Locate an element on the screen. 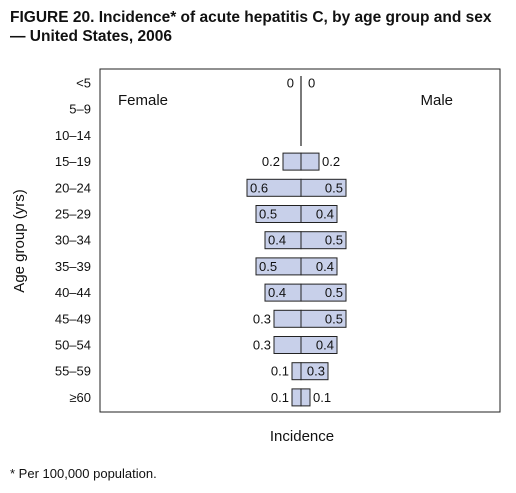 This screenshot has height=493, width=516. x-axis-title: Incidence is located at coordinates (302, 436).